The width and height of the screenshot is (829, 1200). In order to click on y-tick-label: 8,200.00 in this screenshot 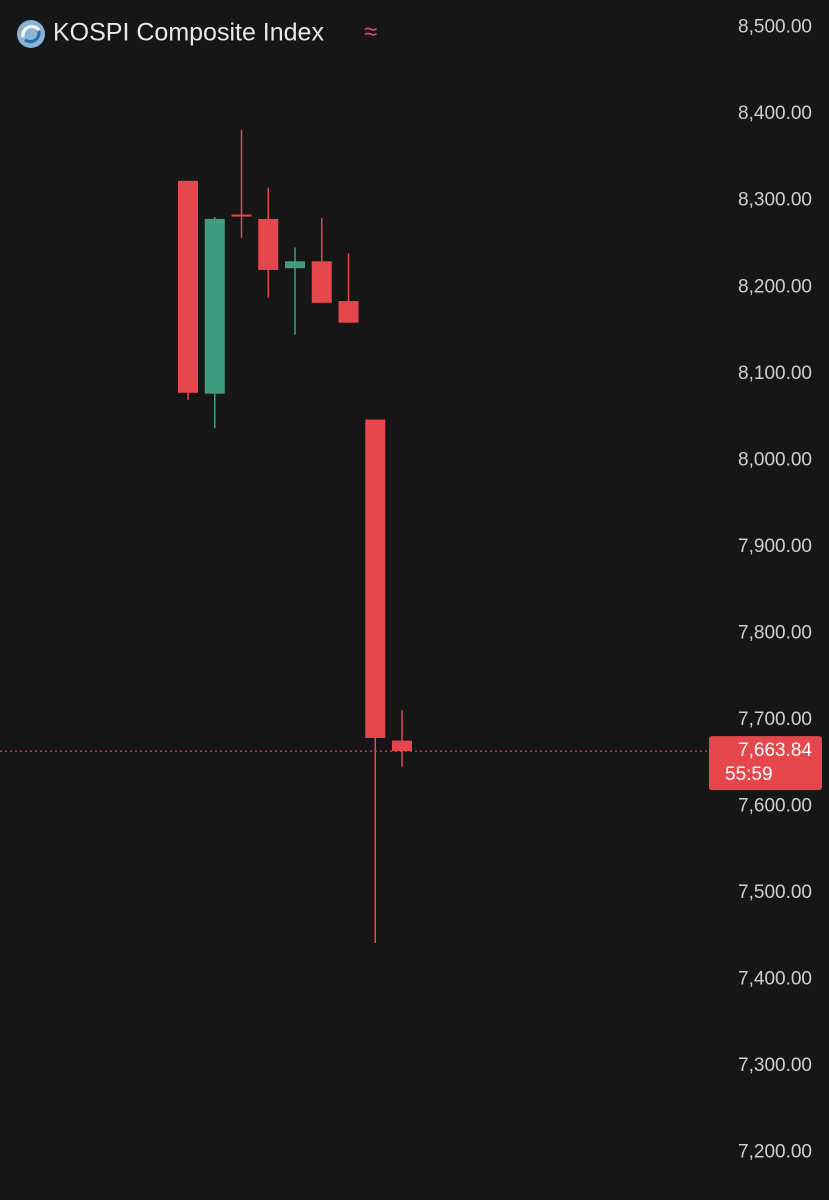, I will do `click(775, 286)`.